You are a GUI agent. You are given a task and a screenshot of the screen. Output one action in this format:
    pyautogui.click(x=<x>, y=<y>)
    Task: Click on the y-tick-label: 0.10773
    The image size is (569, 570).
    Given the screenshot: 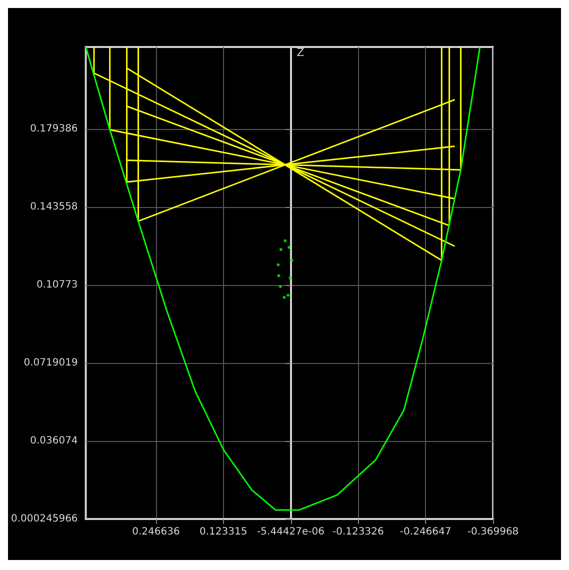 What is the action you would take?
    pyautogui.click(x=57, y=284)
    